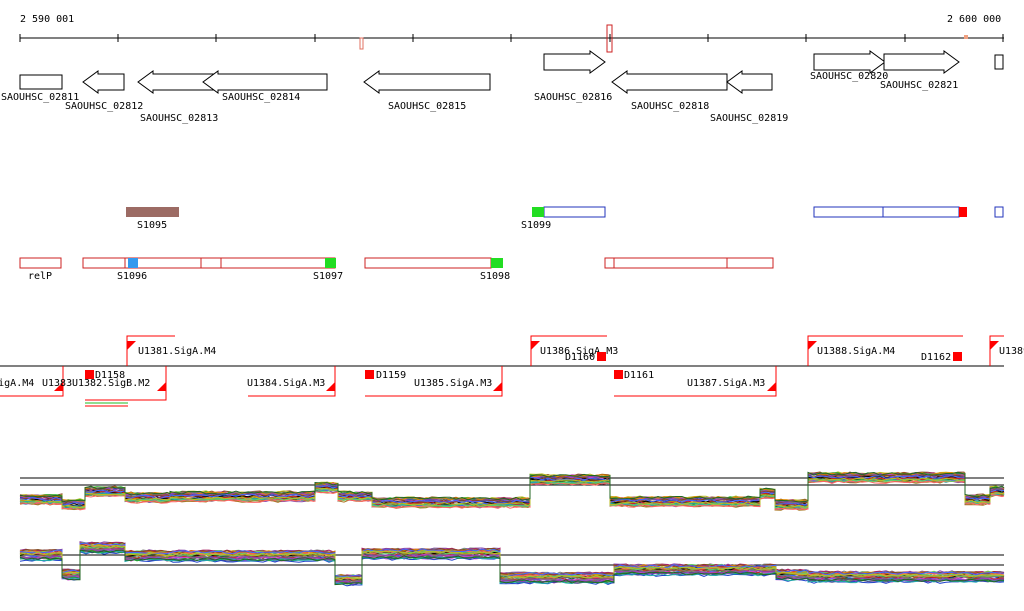  I want to click on terminator-label: D1158, so click(110, 375).